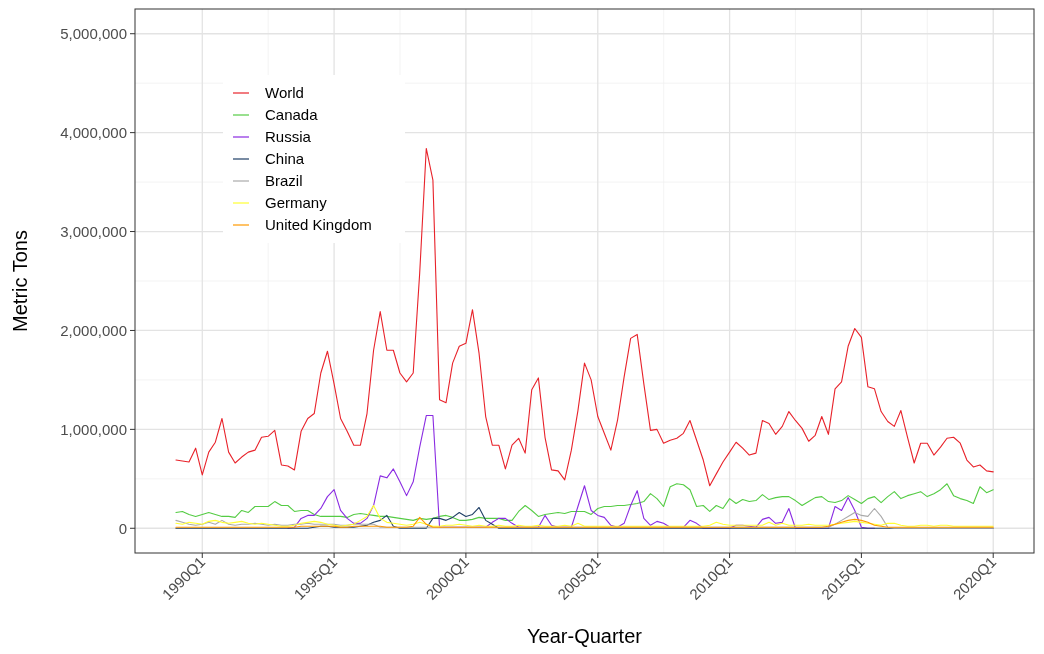 The image size is (1044, 654). What do you see at coordinates (285, 159) in the screenshot?
I see `legend-label: China` at bounding box center [285, 159].